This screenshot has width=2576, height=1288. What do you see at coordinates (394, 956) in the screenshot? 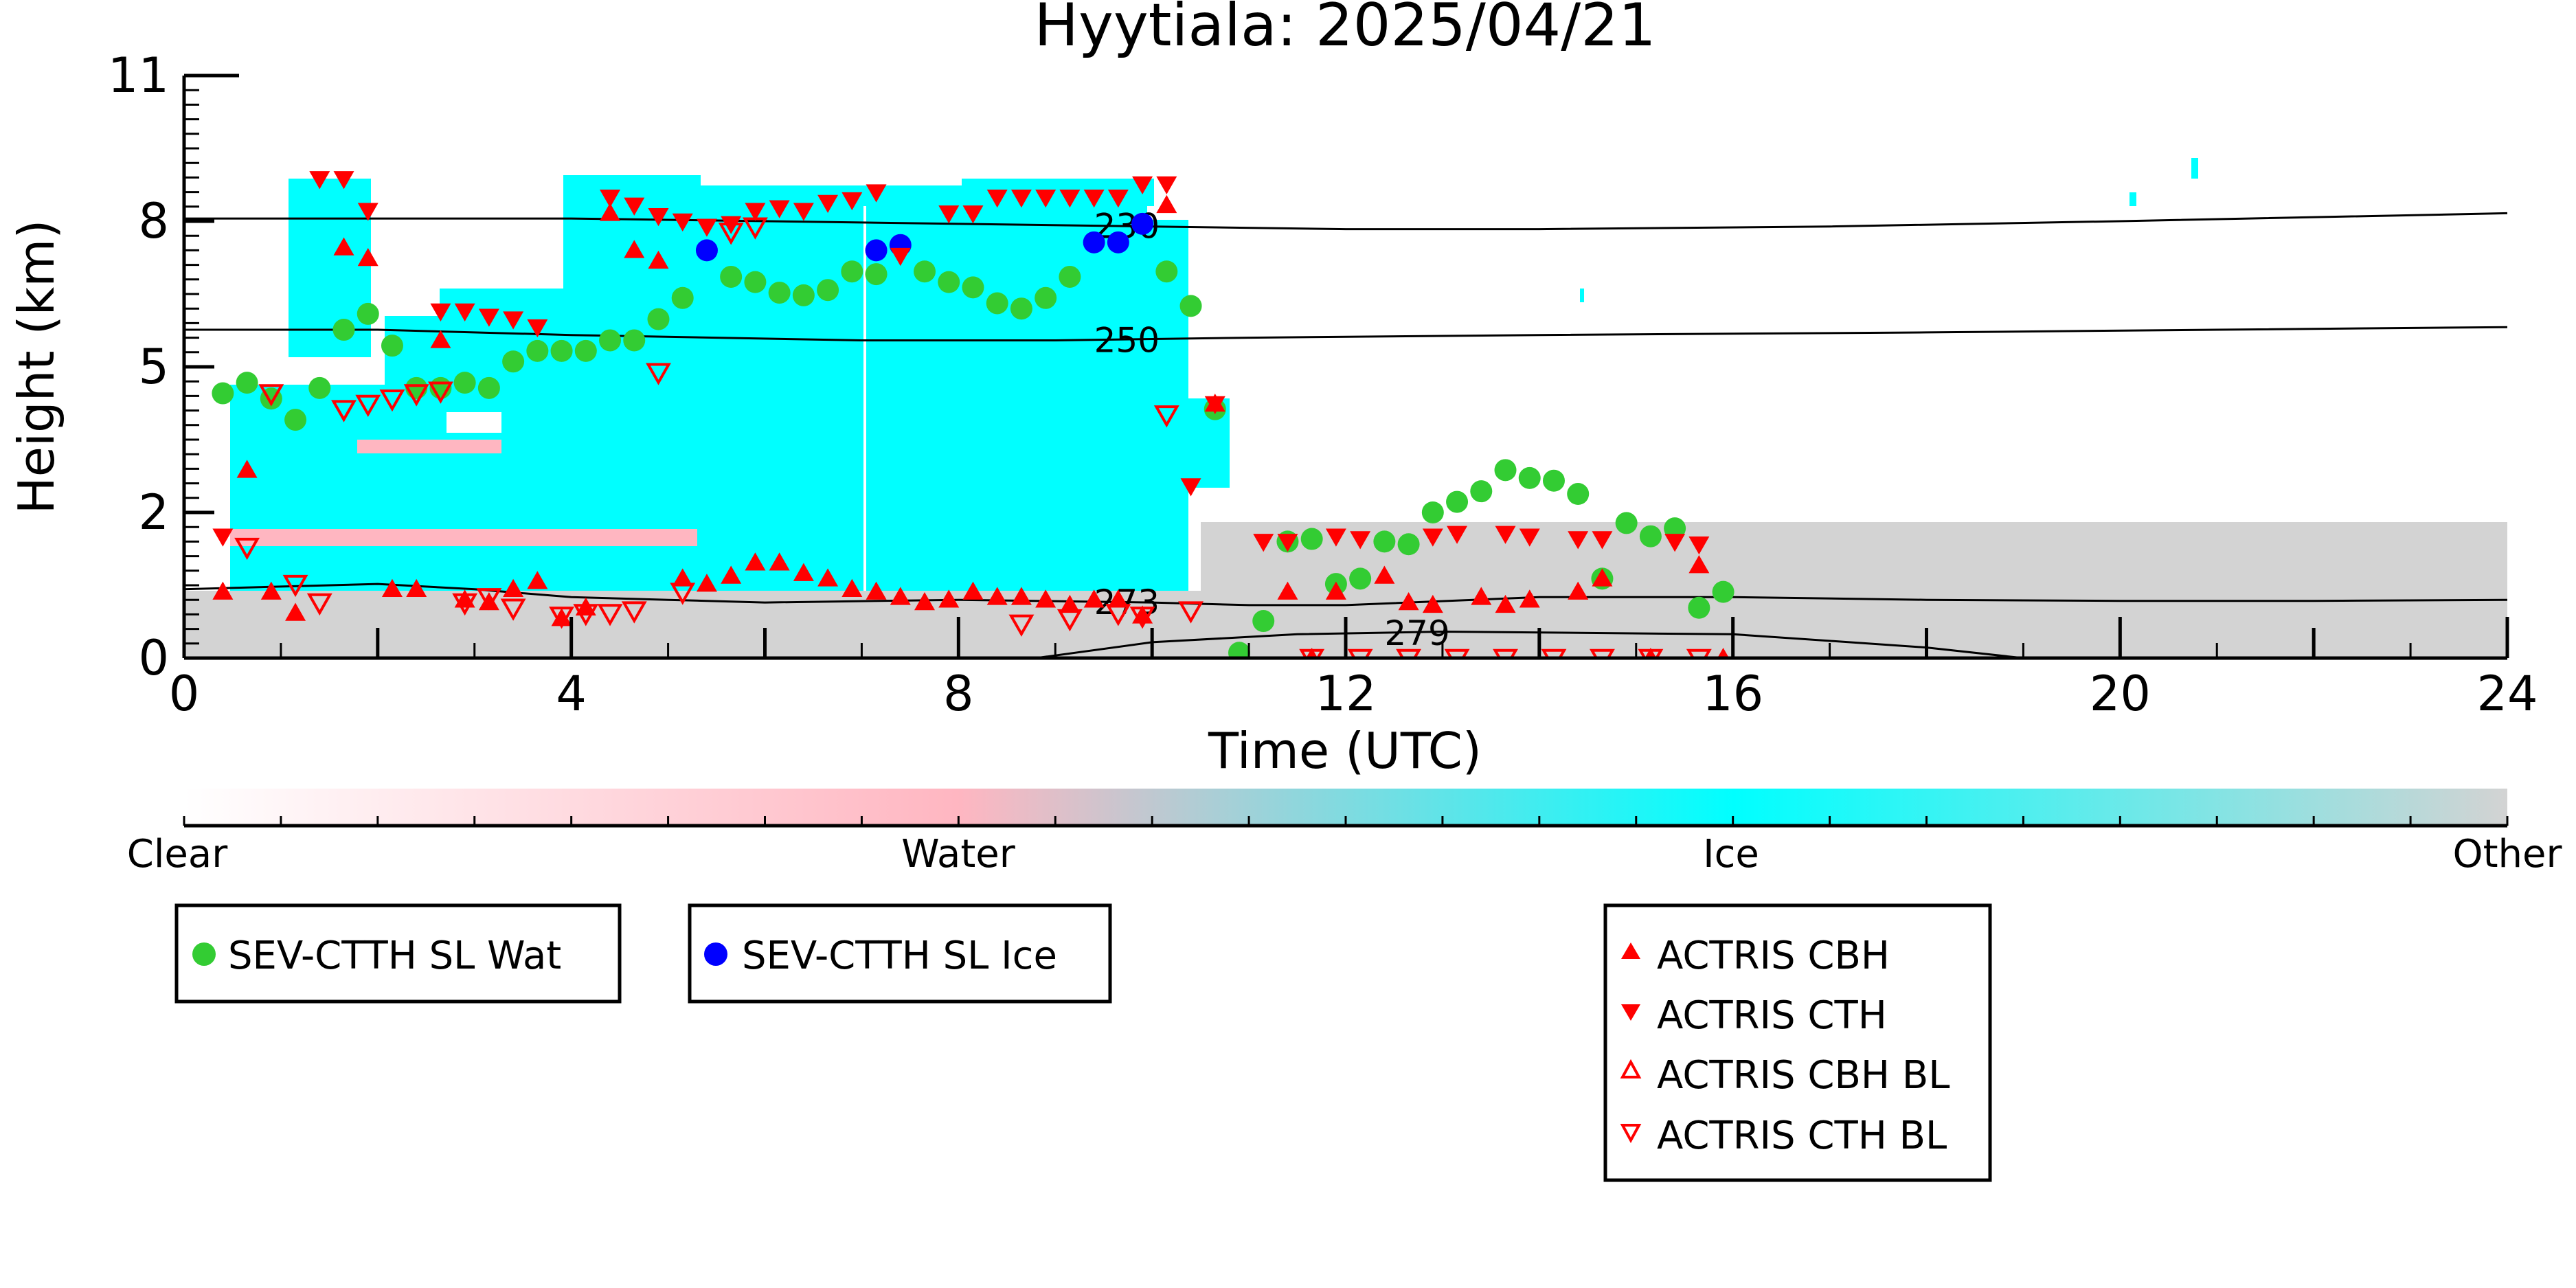
I see `legend-wat-label: SEV-CTTH SL Wat` at bounding box center [394, 956].